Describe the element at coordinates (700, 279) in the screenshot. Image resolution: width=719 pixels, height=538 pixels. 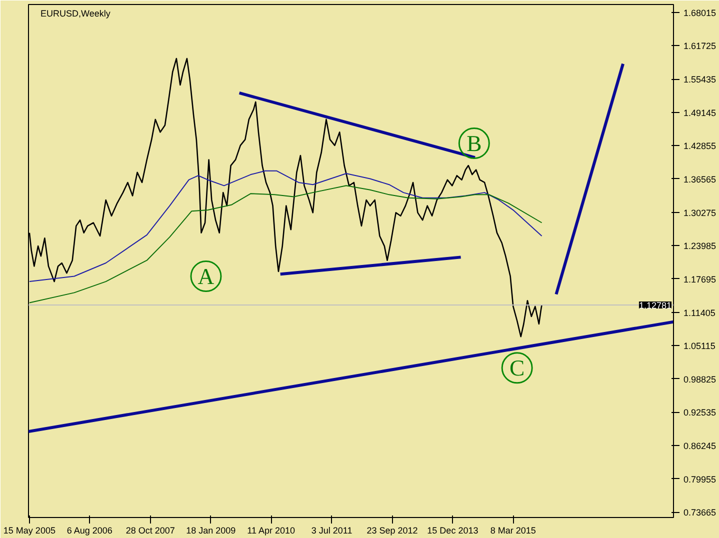
I see `y-tick-label: 1.17695` at that location.